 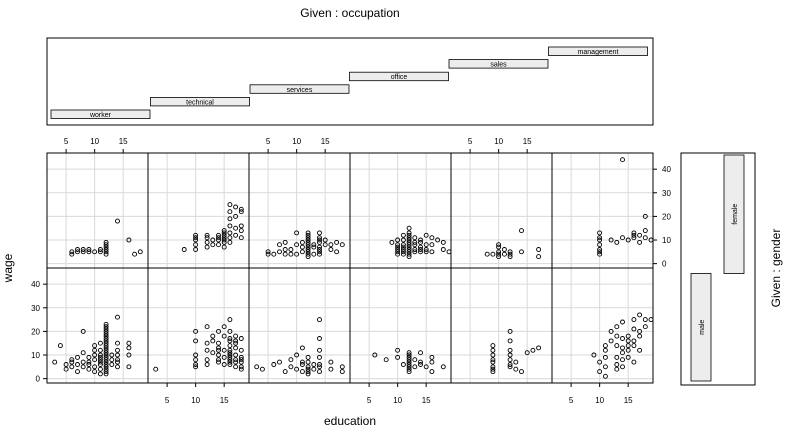 I want to click on x-tick-label: 15, so click(x=123, y=141).